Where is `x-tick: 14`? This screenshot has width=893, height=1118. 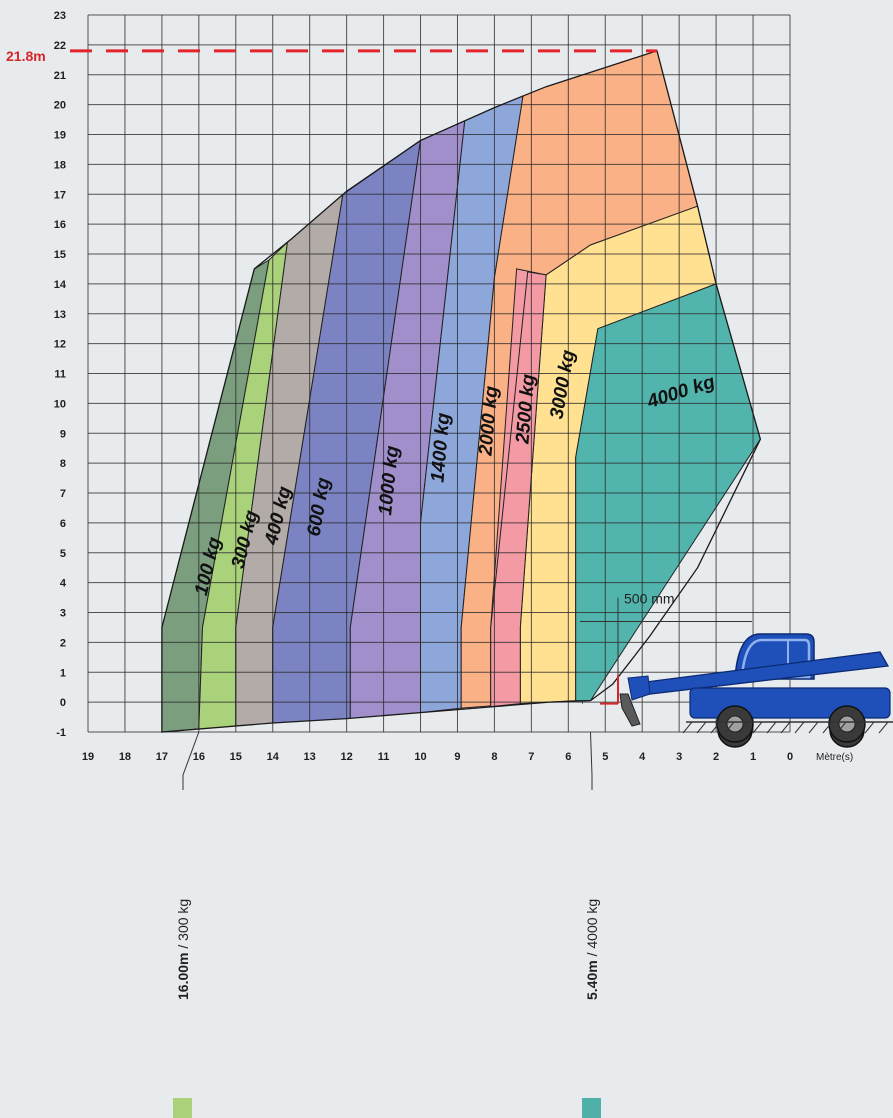
x-tick: 14 is located at coordinates (273, 757).